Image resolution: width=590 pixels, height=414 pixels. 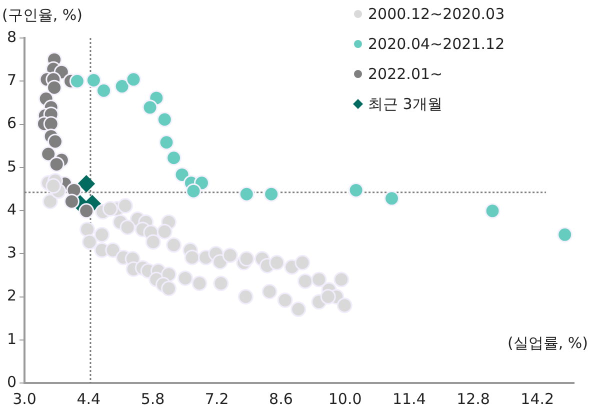 What do you see at coordinates (11, 123) in the screenshot?
I see `y-tick-label: 6` at bounding box center [11, 123].